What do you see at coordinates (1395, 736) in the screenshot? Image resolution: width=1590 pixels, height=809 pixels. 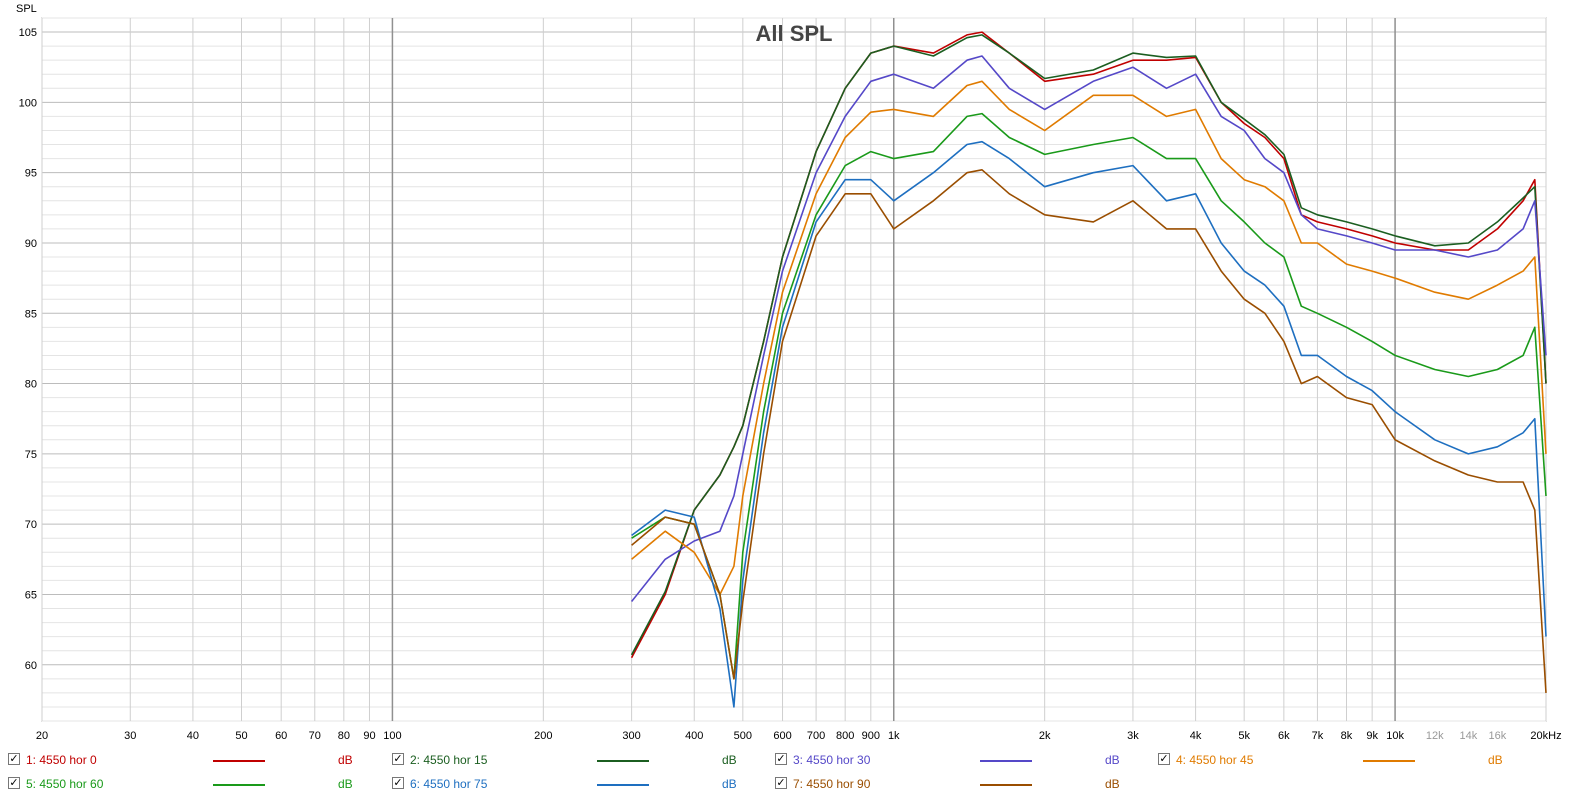 I see `x-tick-label: 10k` at bounding box center [1395, 736].